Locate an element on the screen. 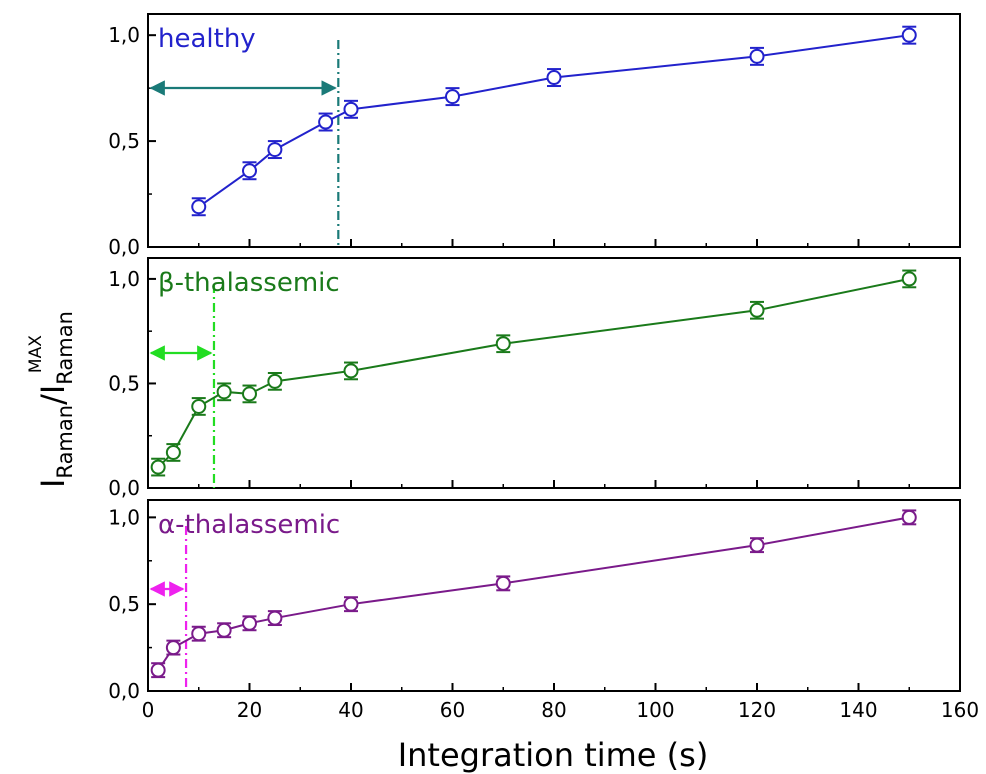 The image size is (986, 774). x-tick-label: 0 is located at coordinates (148, 710).